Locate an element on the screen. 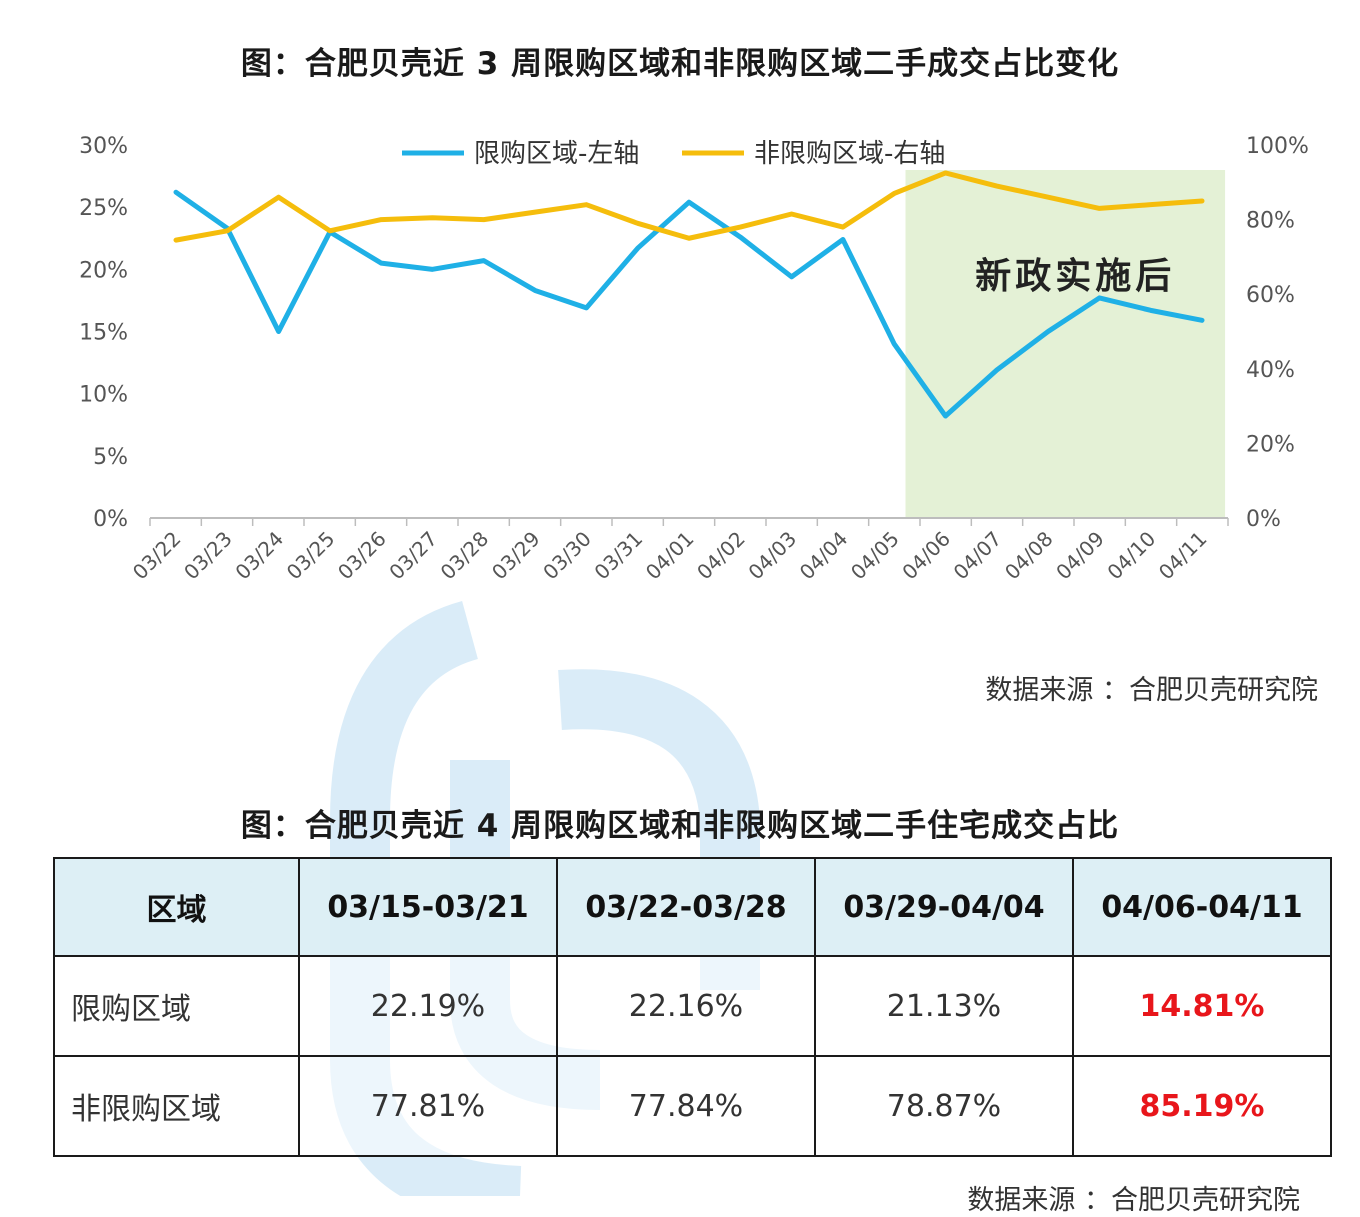  x-tick-label: 04/01 is located at coordinates (670, 556).